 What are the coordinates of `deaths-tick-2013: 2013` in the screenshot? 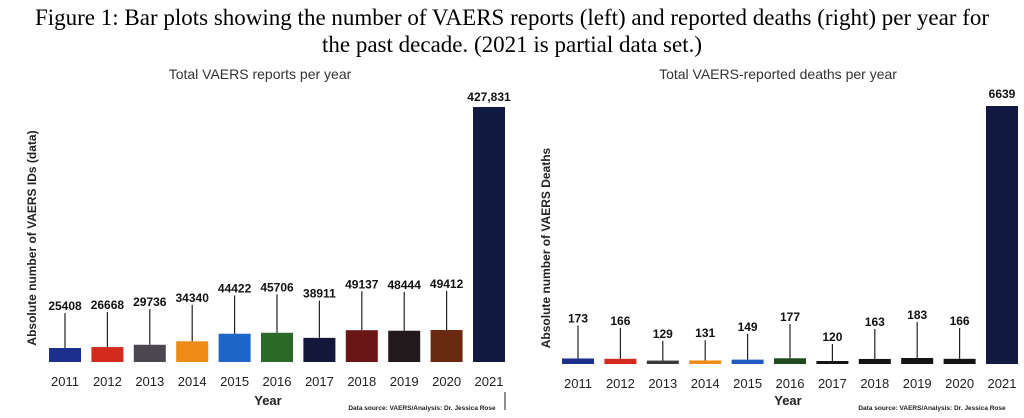 It's located at (662, 383).